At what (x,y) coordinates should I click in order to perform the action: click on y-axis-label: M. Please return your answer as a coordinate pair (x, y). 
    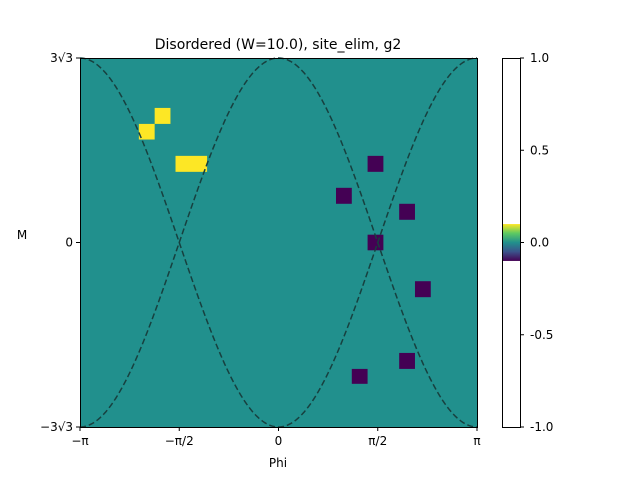
    Looking at the image, I should click on (22, 235).